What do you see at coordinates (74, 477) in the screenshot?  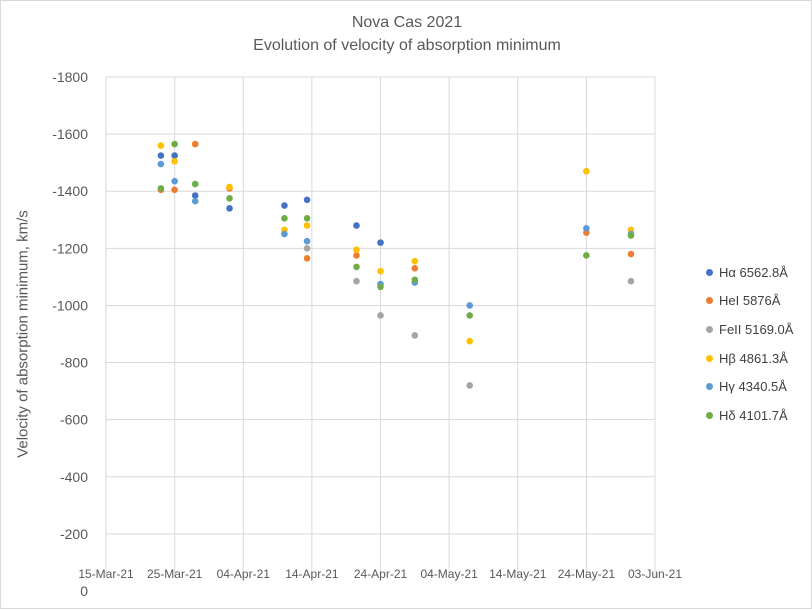 I see `y-tick-label: -400` at bounding box center [74, 477].